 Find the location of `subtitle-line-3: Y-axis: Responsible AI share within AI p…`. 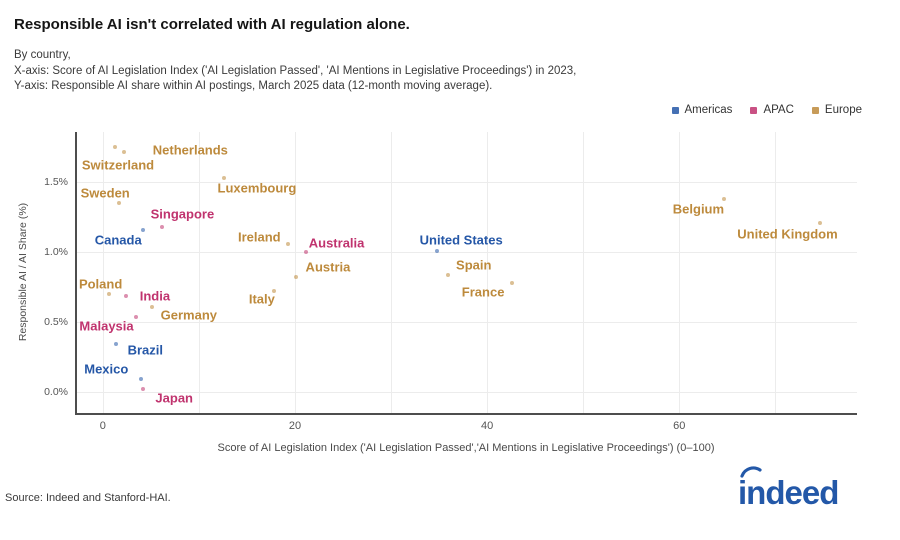

subtitle-line-3: Y-axis: Responsible AI share within AI p… is located at coordinates (253, 86).